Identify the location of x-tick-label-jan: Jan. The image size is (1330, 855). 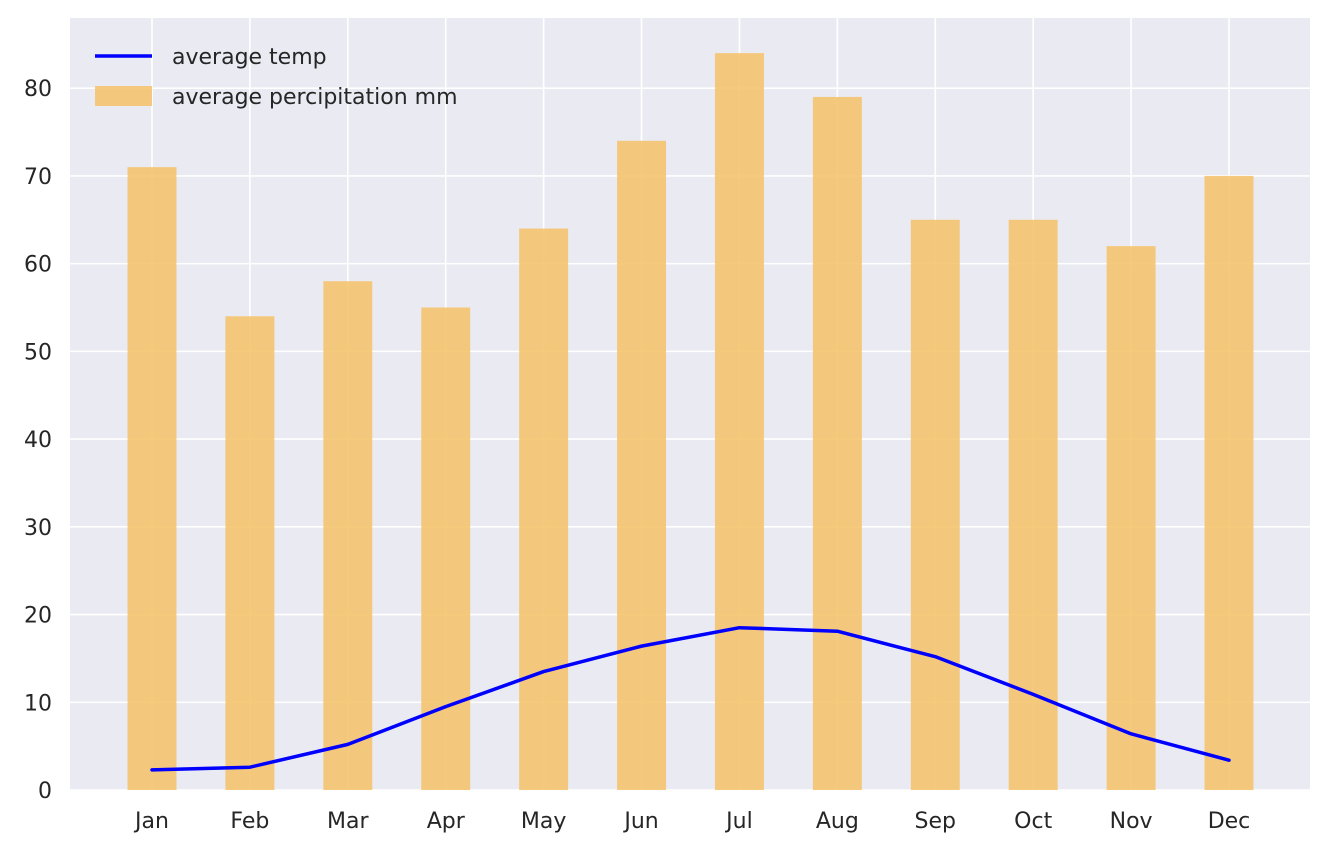
(151, 821).